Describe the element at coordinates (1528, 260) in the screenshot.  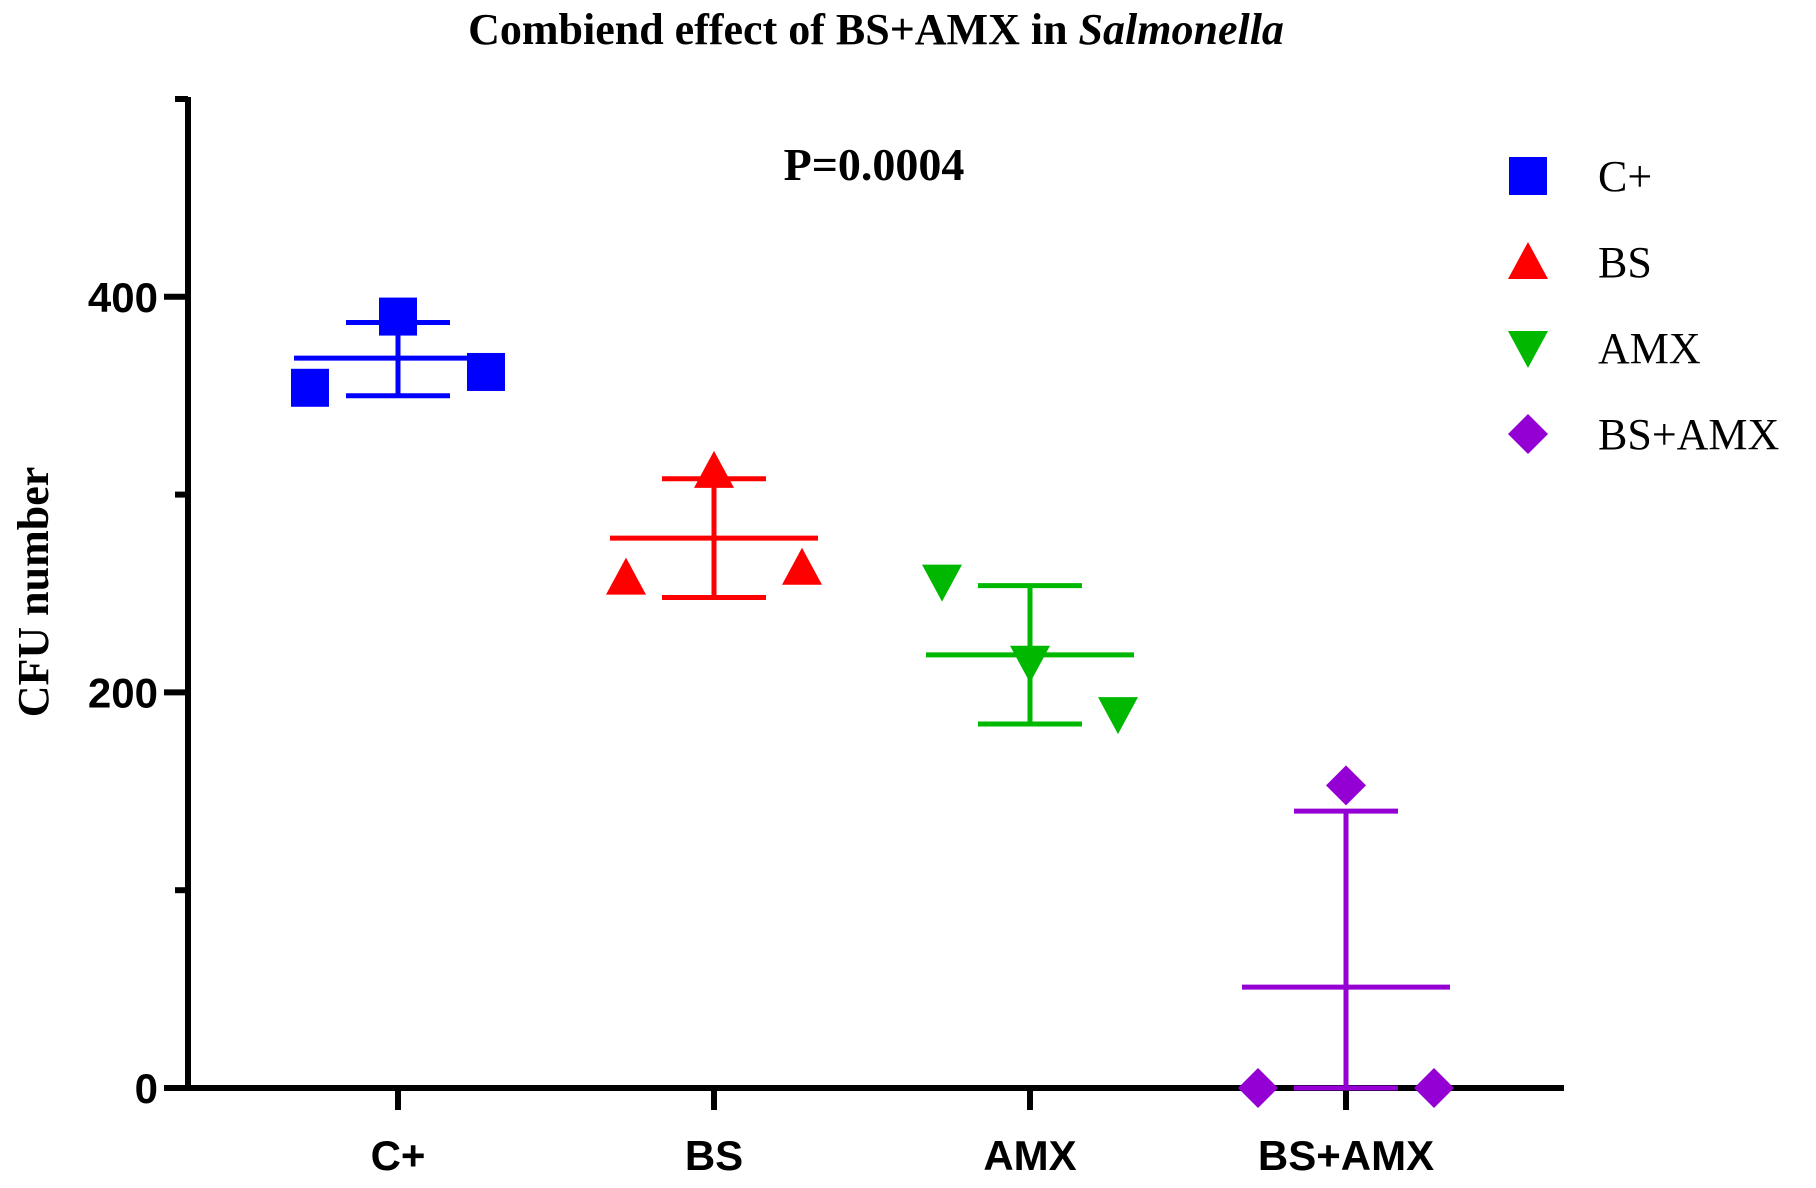
I see `legend-marker-bs` at that location.